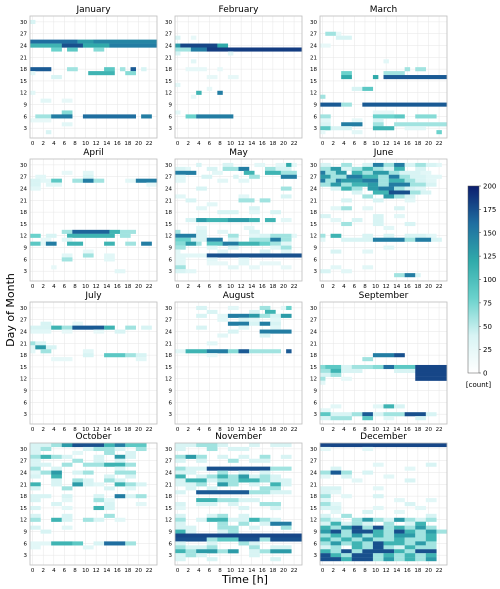 The width and height of the screenshot is (500, 589). Describe the element at coordinates (489, 280) in the screenshot. I see `colorbar-tick-label: 100` at that location.